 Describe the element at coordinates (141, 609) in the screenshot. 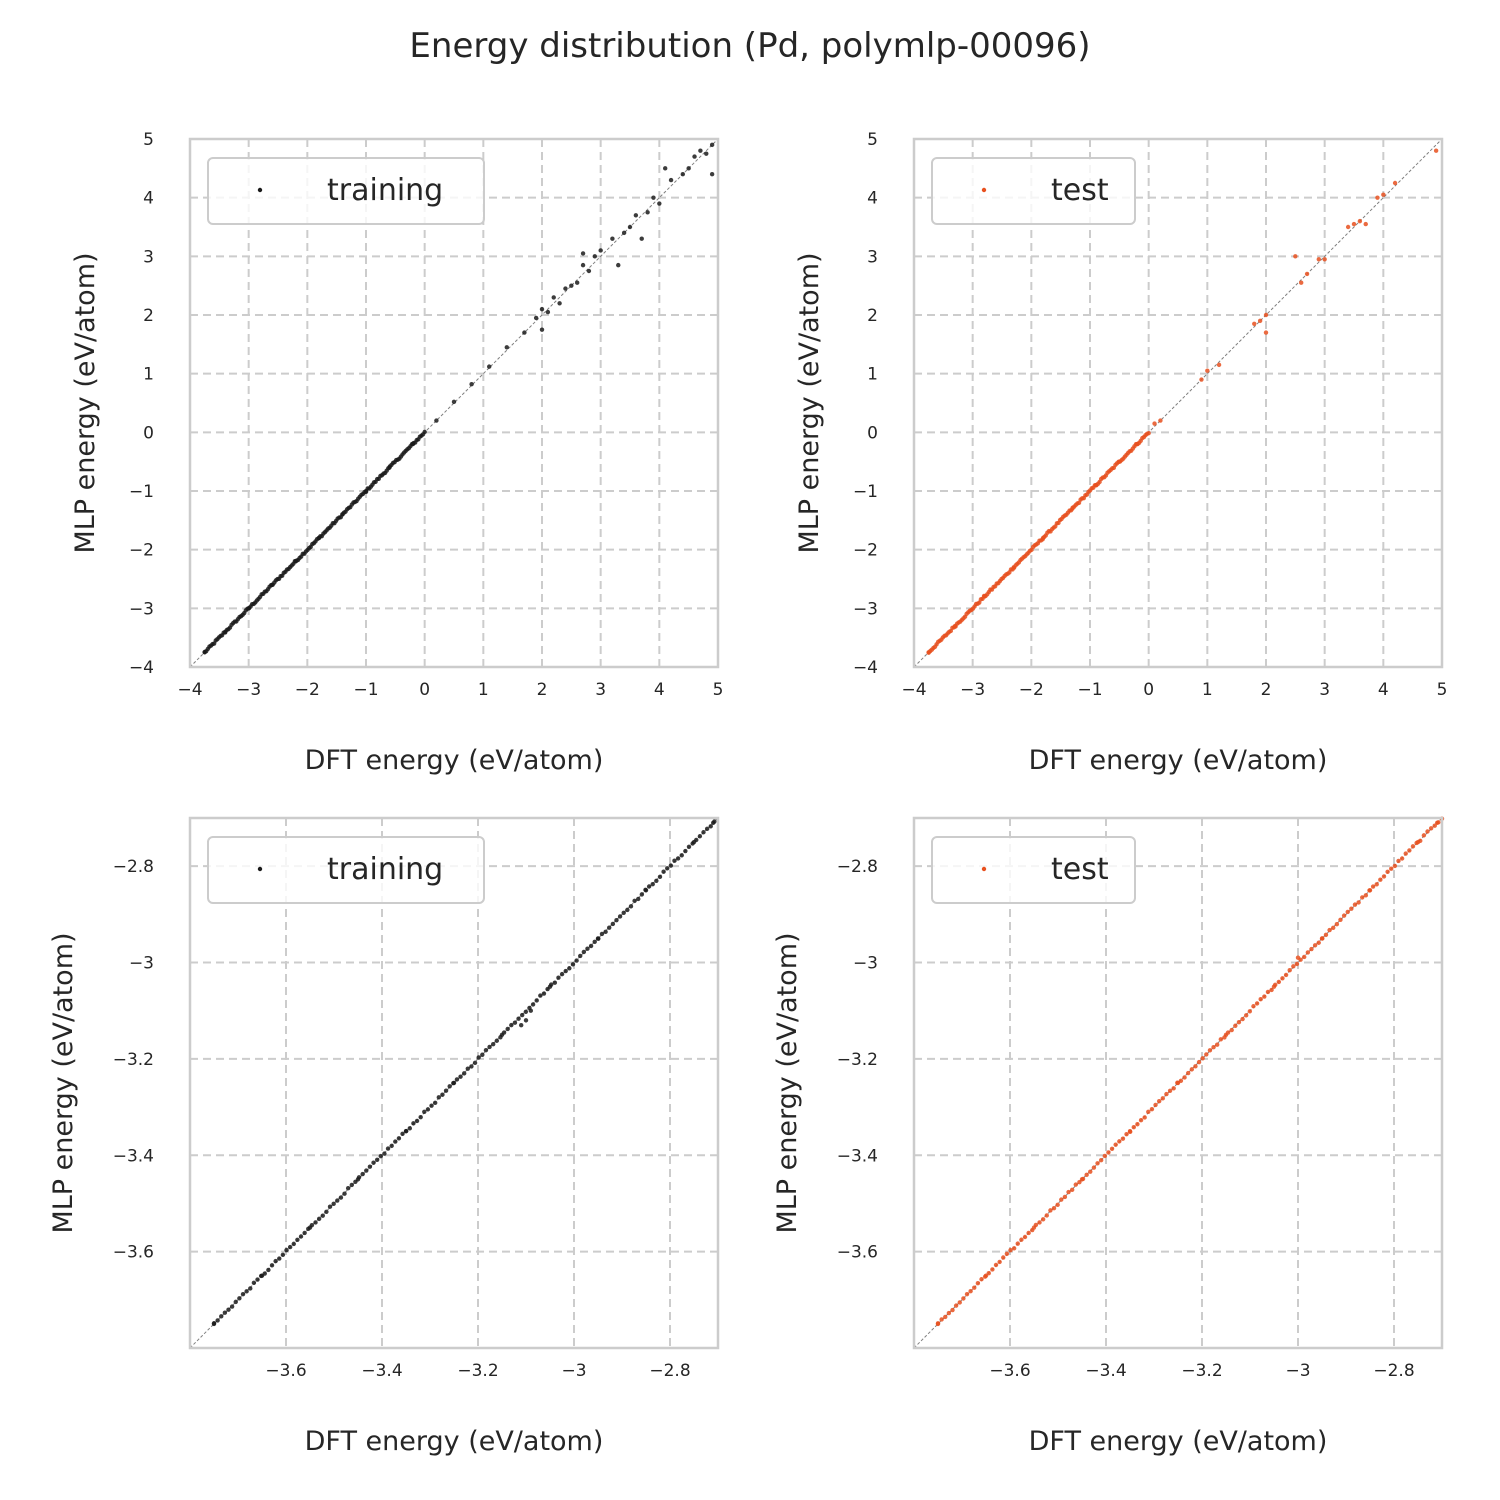

I see `y-tick-label: −3` at that location.